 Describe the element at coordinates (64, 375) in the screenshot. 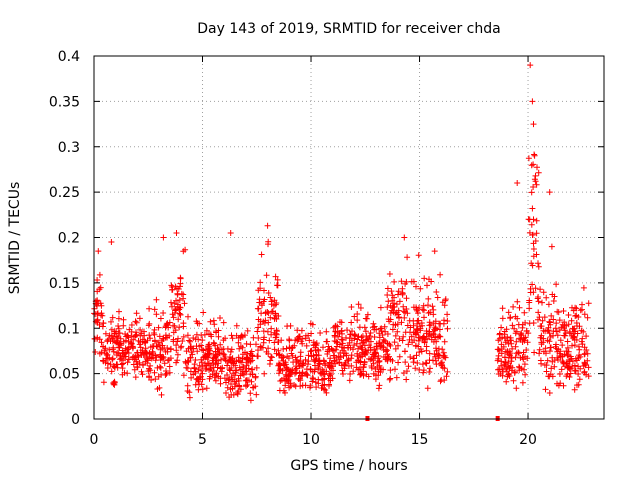

I see `y-tick-label: 0.05` at that location.